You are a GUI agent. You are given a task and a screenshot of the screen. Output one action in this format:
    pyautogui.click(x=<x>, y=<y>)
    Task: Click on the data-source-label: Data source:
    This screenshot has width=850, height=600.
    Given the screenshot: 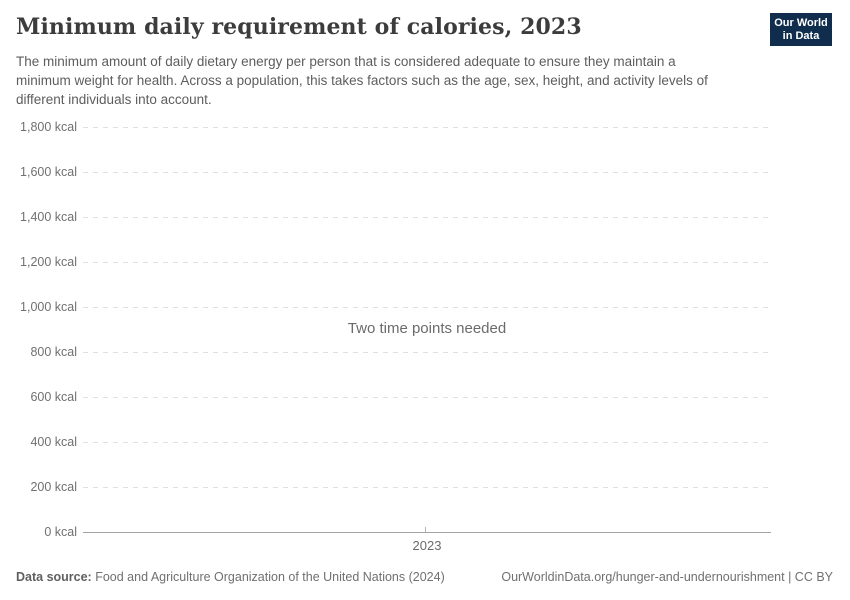 What is the action you would take?
    pyautogui.click(x=54, y=577)
    